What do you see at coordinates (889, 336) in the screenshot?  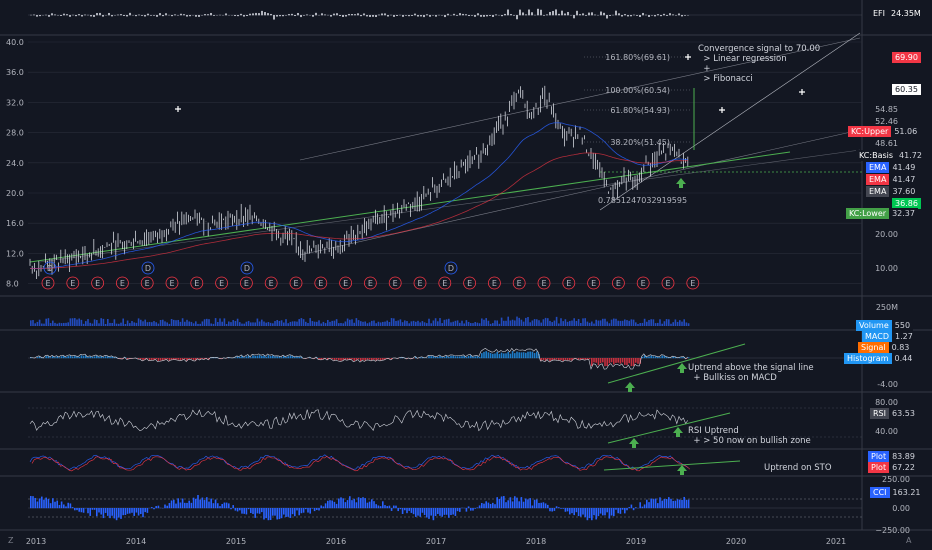 I see `macd-legend-item: MACD 1.27` at bounding box center [889, 336].